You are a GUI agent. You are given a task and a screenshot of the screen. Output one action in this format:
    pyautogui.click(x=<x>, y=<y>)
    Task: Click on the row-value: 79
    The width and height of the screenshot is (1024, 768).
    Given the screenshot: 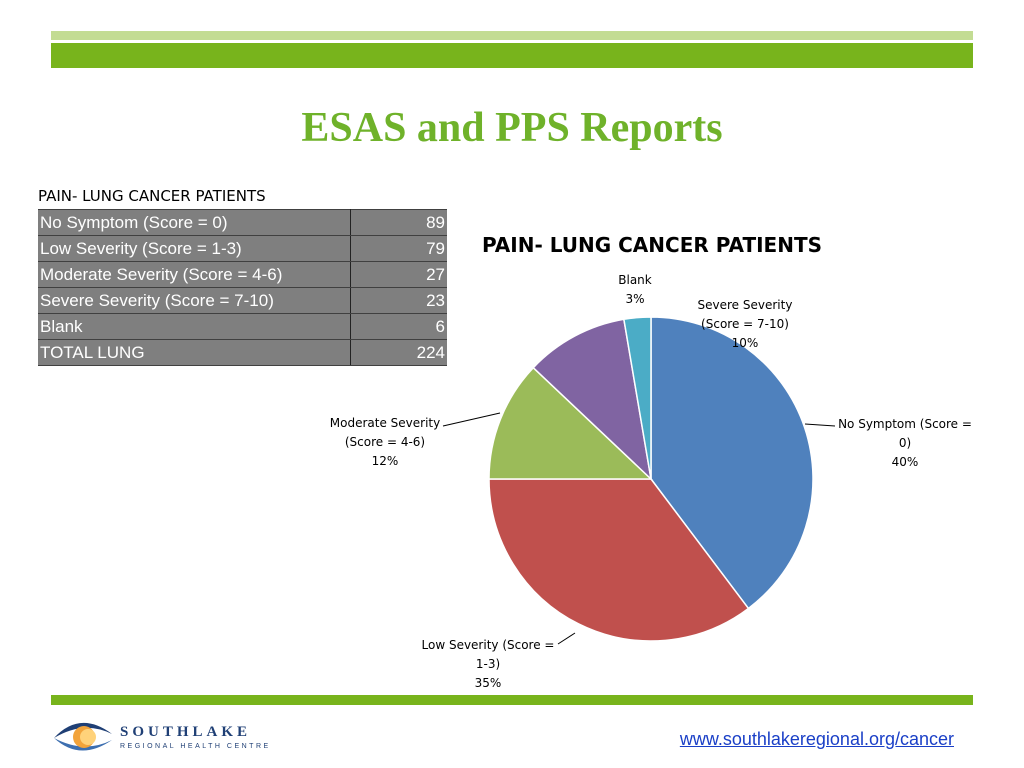 What is the action you would take?
    pyautogui.click(x=398, y=248)
    